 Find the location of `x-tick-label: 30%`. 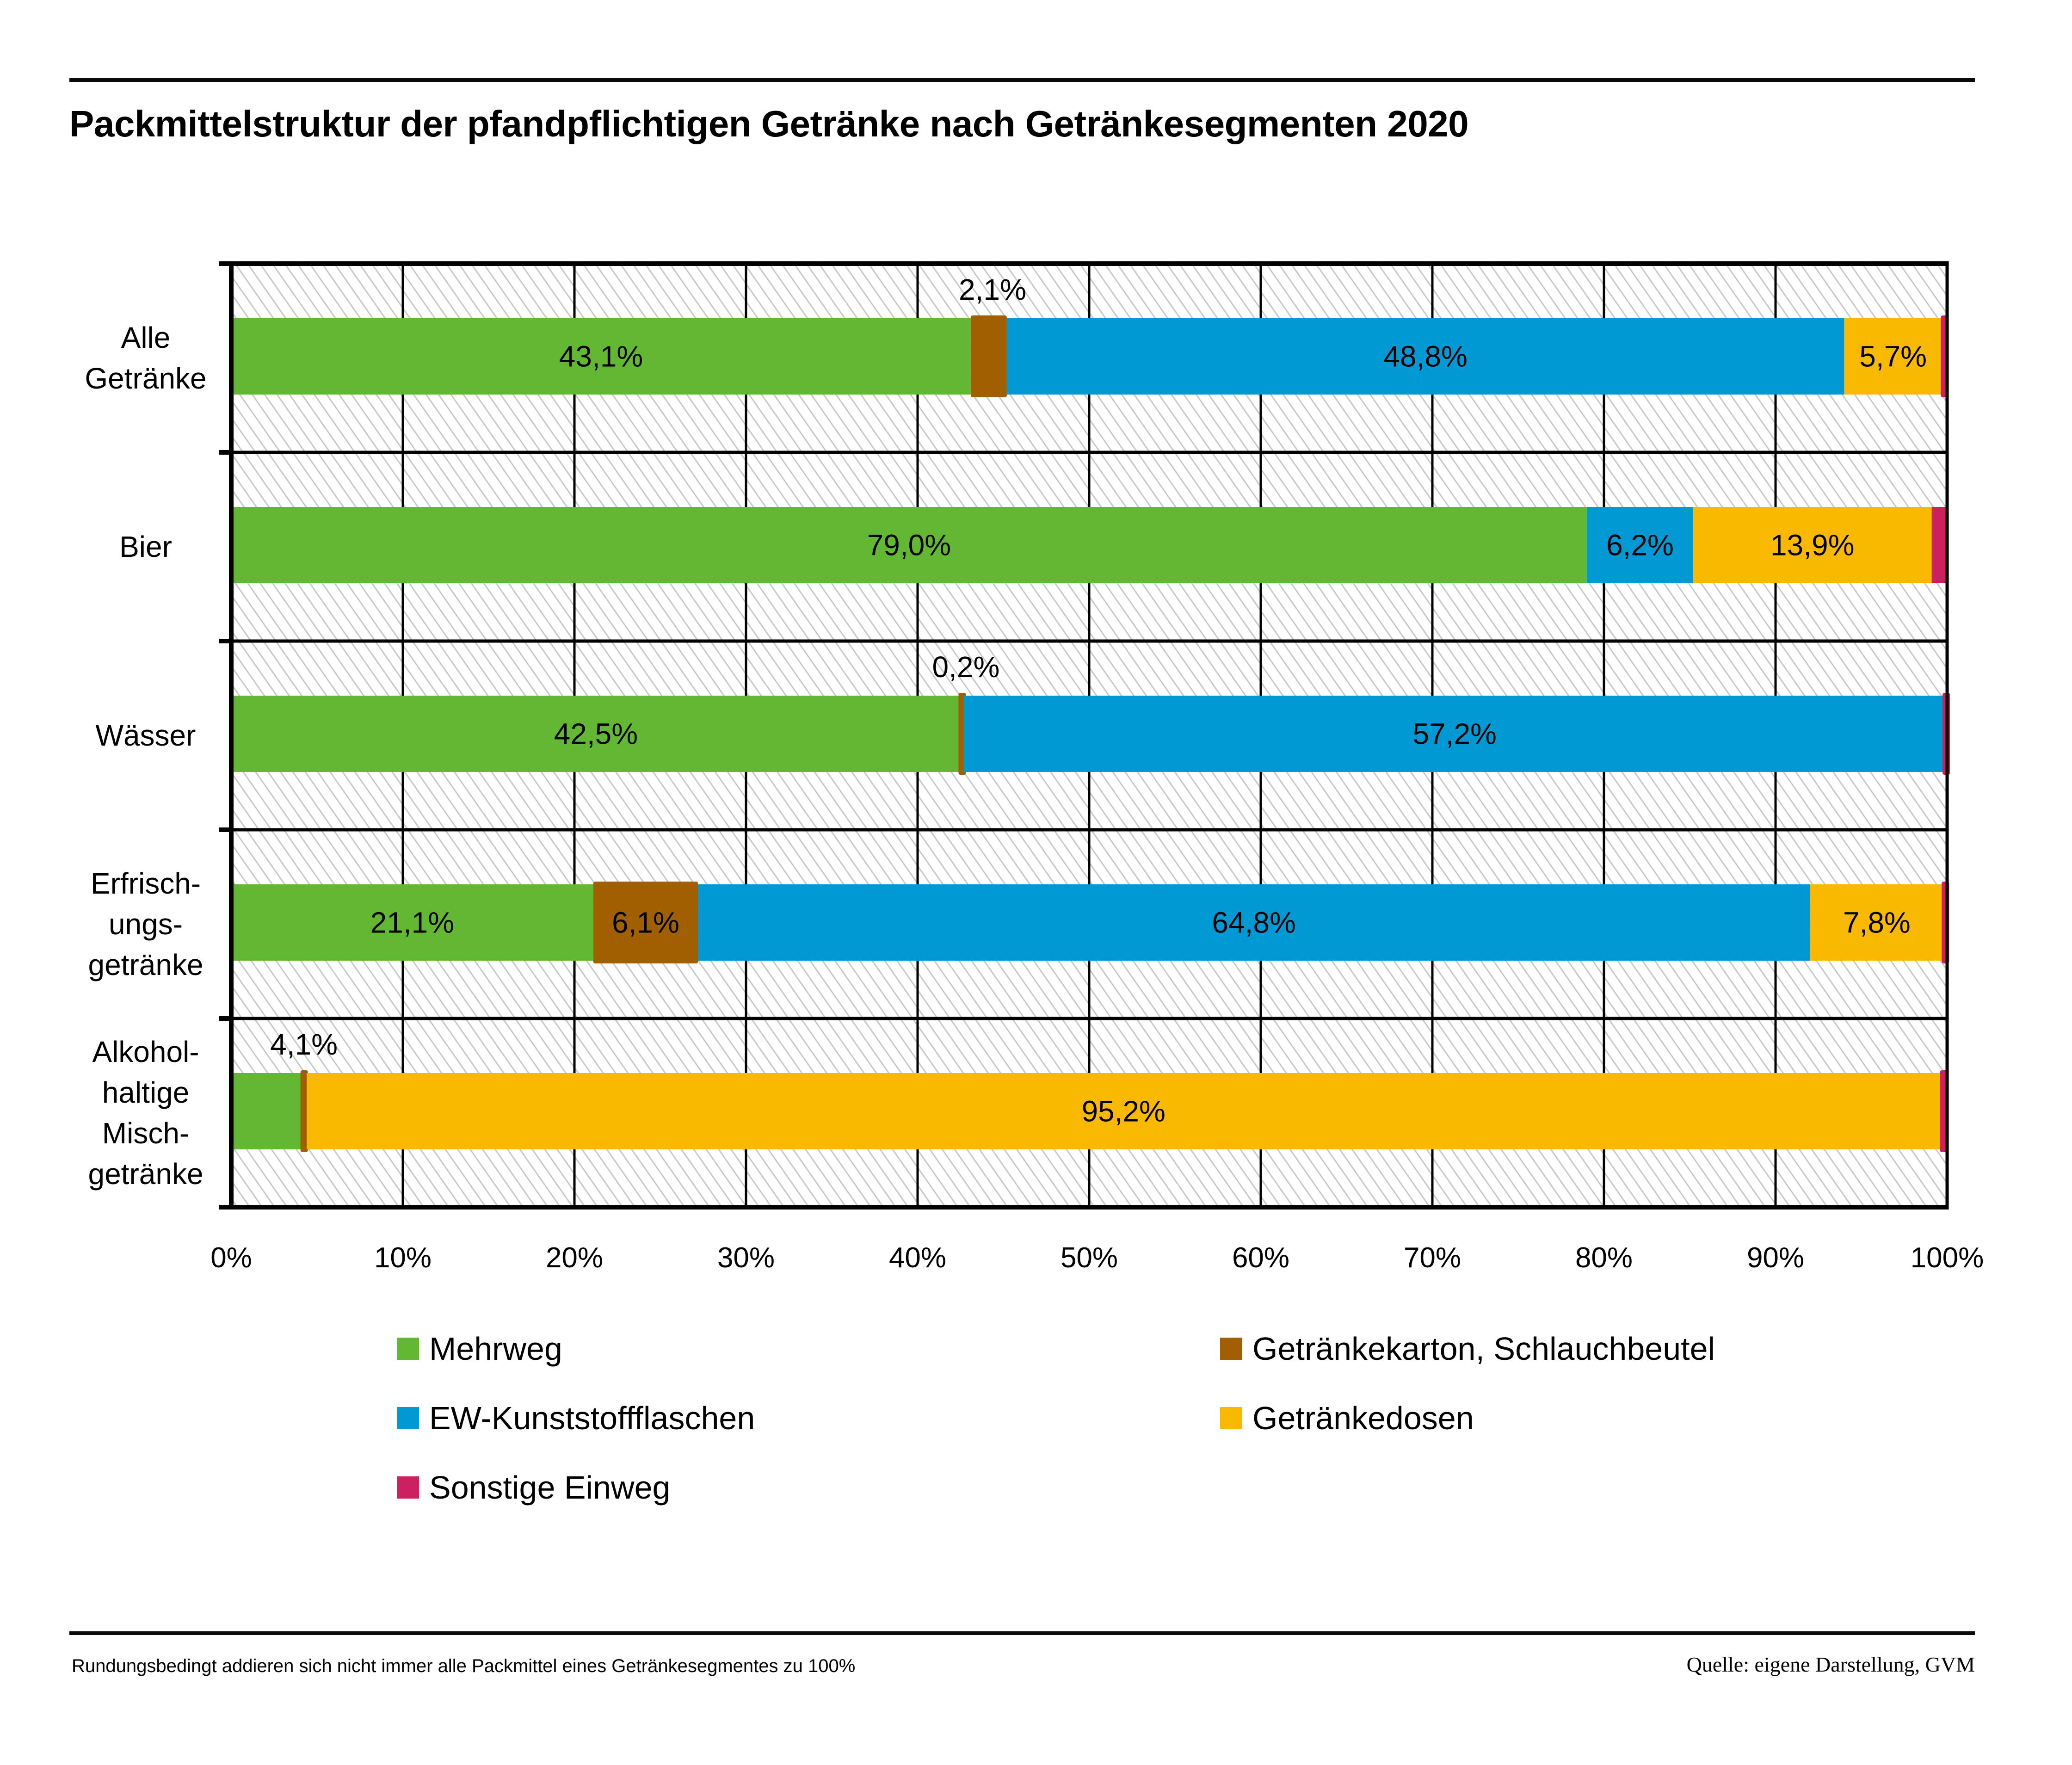

x-tick-label: 30% is located at coordinates (746, 1258).